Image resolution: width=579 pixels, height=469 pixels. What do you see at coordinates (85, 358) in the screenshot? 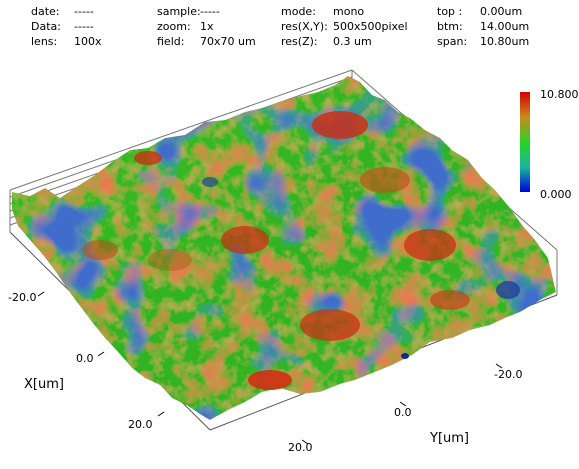
I see `x-tick-label: 0.0` at bounding box center [85, 358].